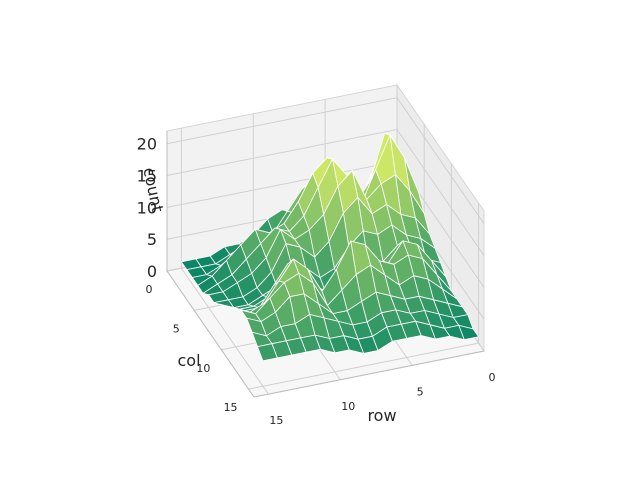 The width and height of the screenshot is (640, 480). I want to click on y-tick-label: 10, so click(203, 368).